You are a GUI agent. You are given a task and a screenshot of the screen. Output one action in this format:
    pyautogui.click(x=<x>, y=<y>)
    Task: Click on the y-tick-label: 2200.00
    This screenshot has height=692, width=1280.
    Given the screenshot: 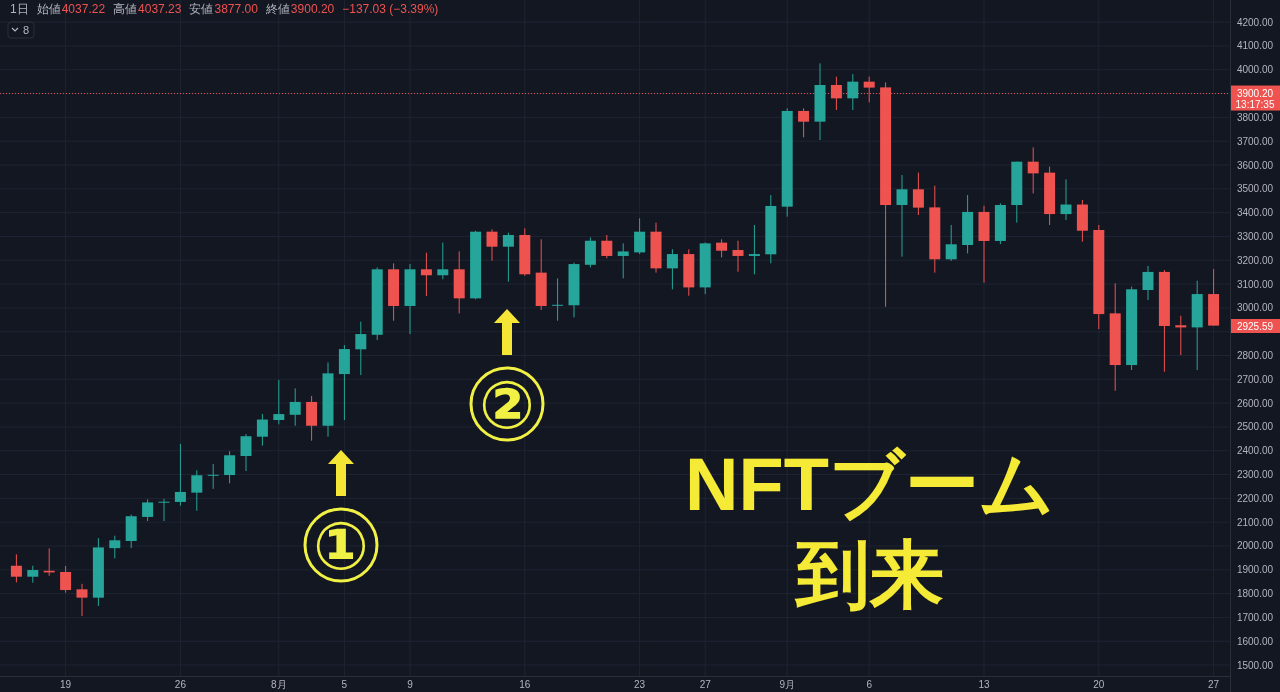 What is the action you would take?
    pyautogui.click(x=1255, y=498)
    